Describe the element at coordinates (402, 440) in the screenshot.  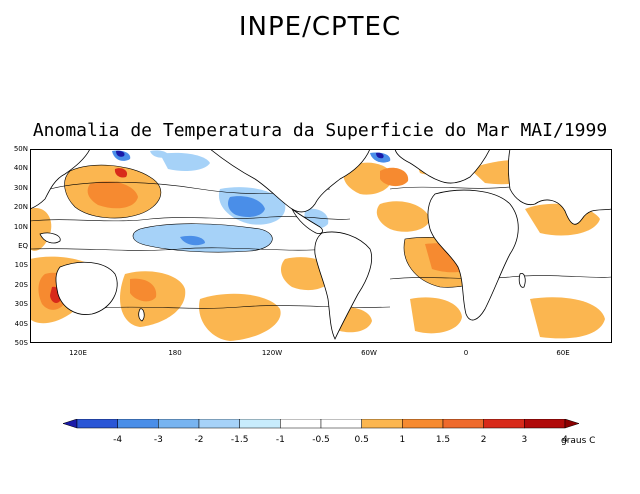
I see `colorbar-tick-label: 1` at that location.